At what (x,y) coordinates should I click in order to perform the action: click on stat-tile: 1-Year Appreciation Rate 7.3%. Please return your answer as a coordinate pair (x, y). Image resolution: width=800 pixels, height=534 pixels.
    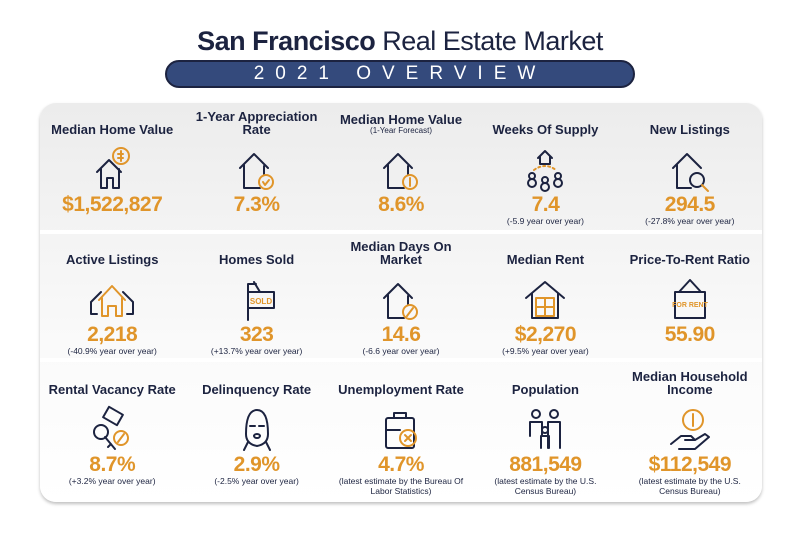
    Looking at the image, I should click on (256, 169).